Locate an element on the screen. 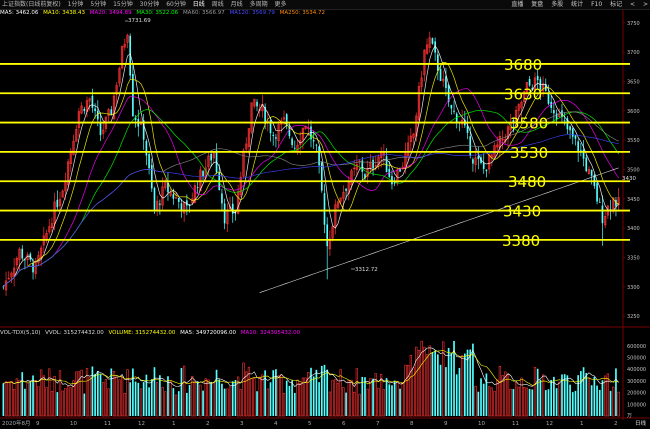  multi-stock-button: 多股 is located at coordinates (557, 4).